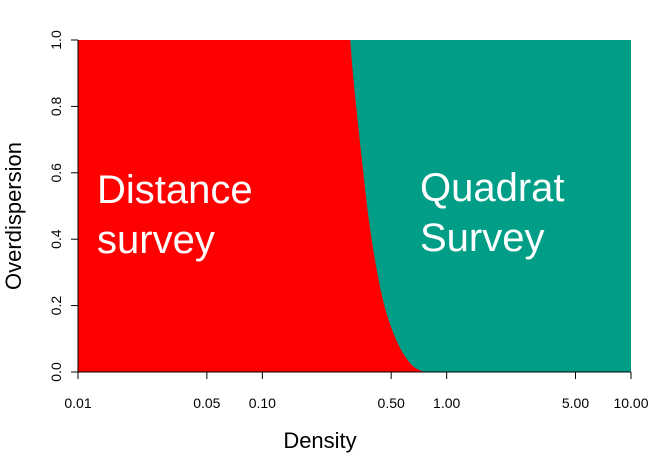  Describe the element at coordinates (482, 238) in the screenshot. I see `quadrat-survey-label-line: Survey` at that location.